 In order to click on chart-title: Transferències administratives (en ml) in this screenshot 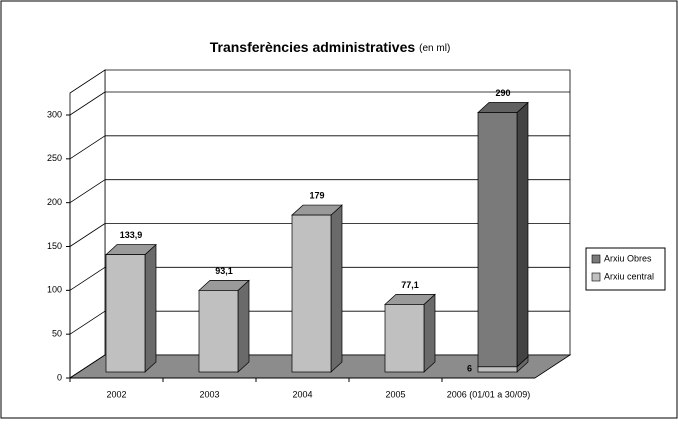, I will do `click(330, 47)`.